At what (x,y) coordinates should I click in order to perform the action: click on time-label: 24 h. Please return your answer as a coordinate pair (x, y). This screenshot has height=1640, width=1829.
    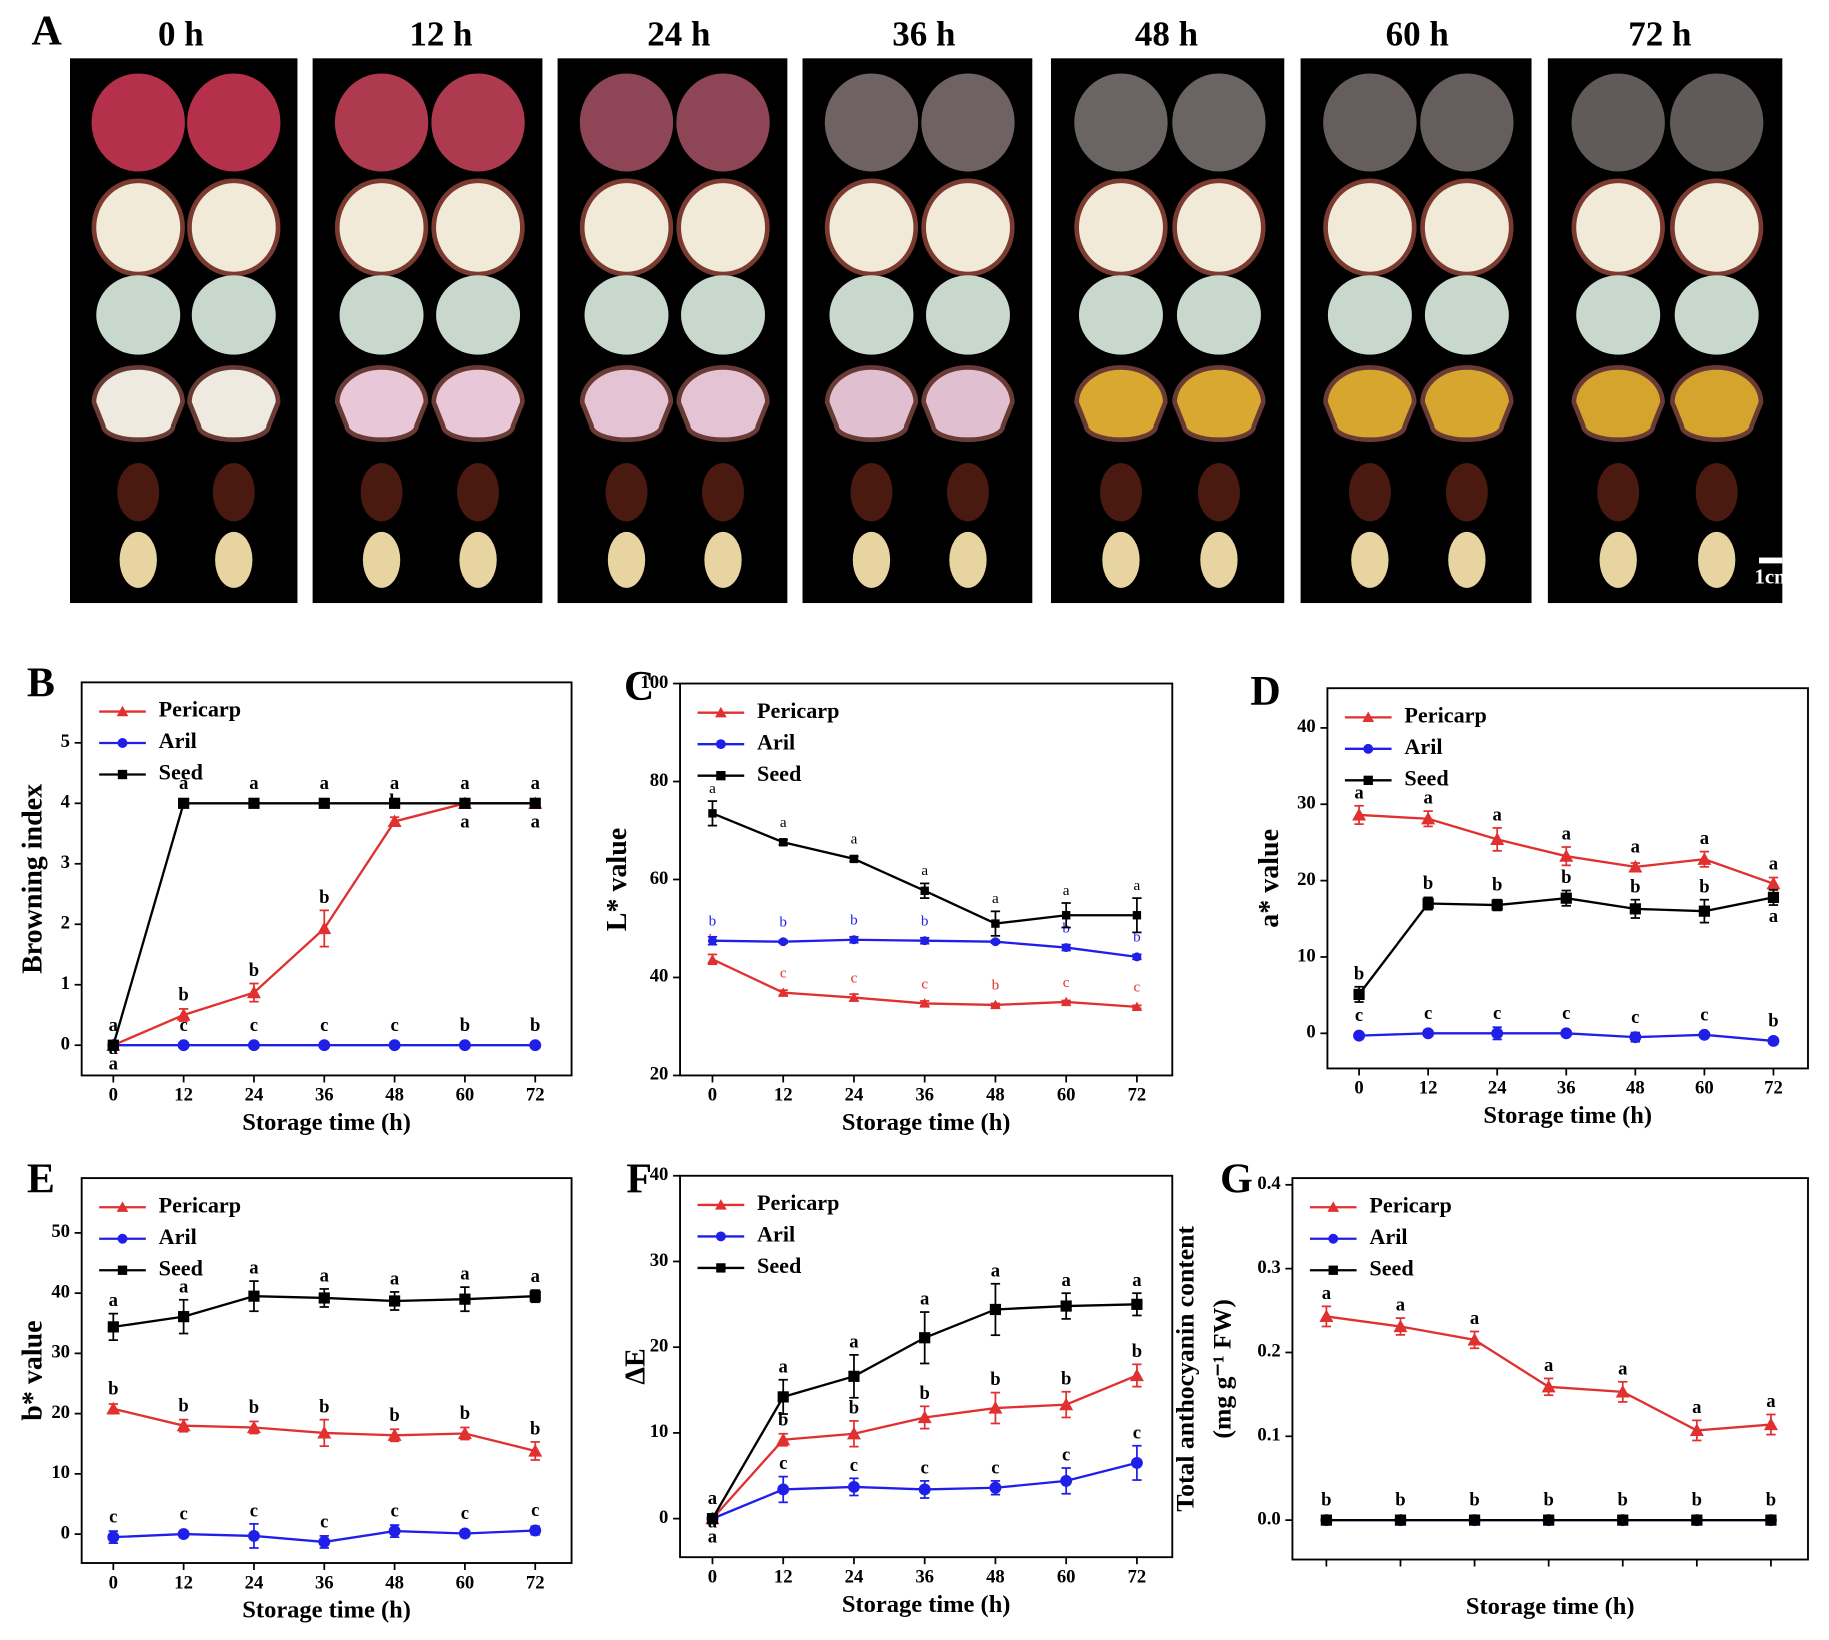
    Looking at the image, I should click on (678, 33).